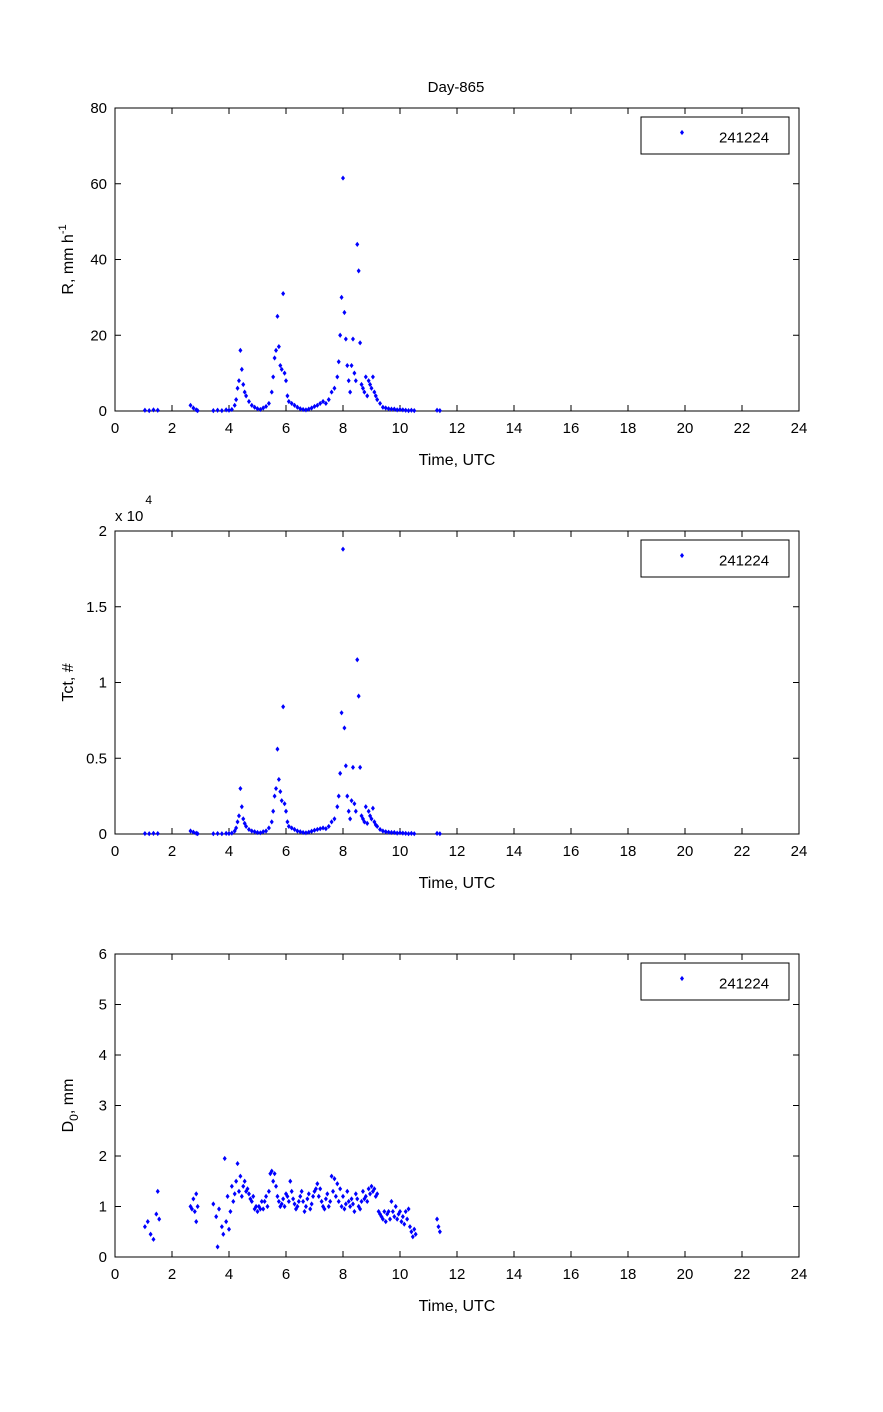 This screenshot has height=1412, width=883. What do you see at coordinates (229, 1274) in the screenshot?
I see `x-tick-label: 4` at bounding box center [229, 1274].